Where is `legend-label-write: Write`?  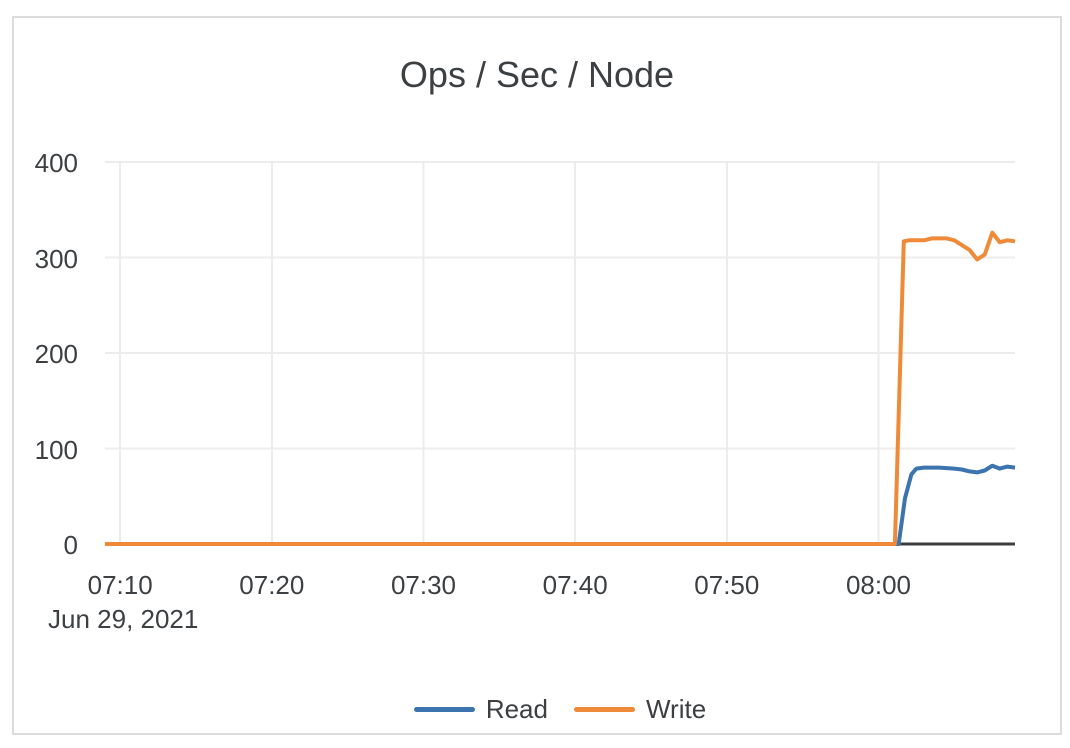
legend-label-write: Write is located at coordinates (676, 709).